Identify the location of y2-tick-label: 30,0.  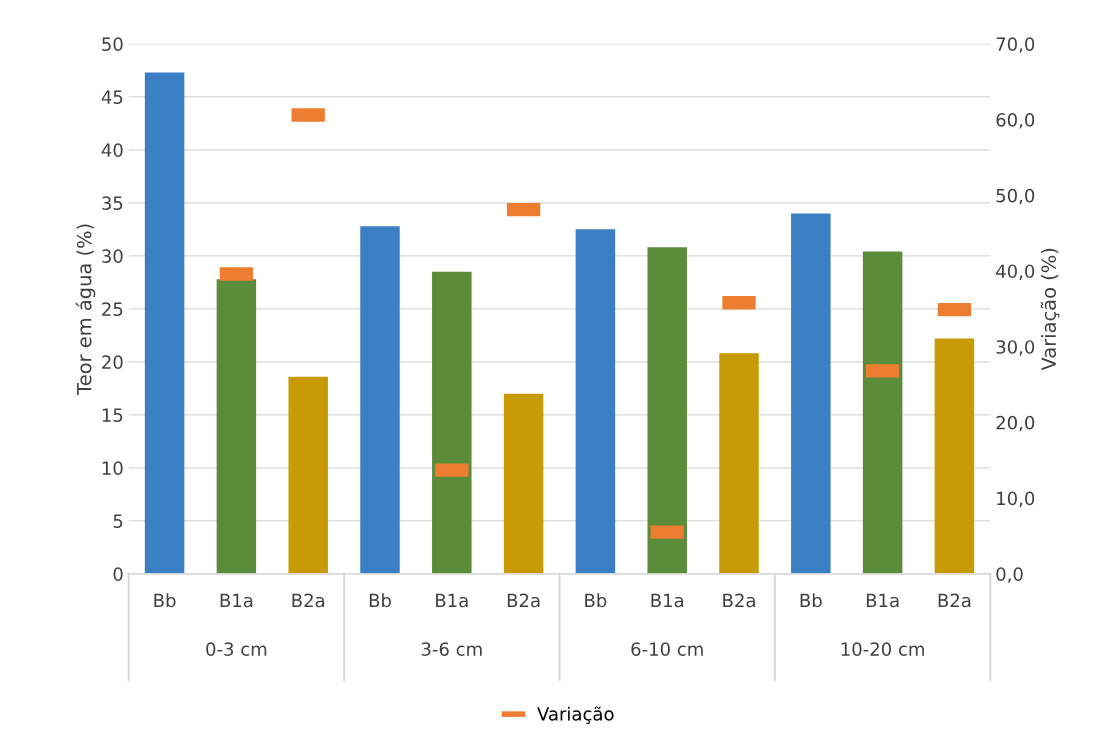
(1015, 348).